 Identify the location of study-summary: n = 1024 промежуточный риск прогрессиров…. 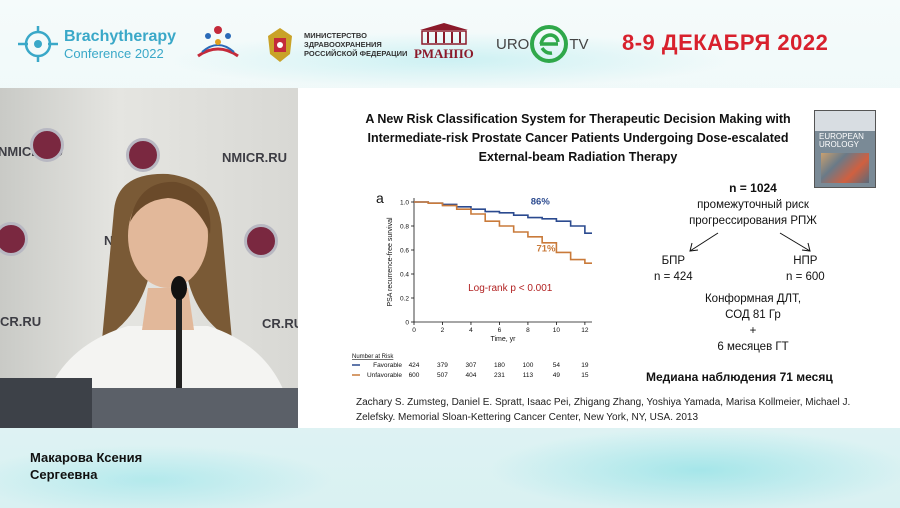
(753, 267).